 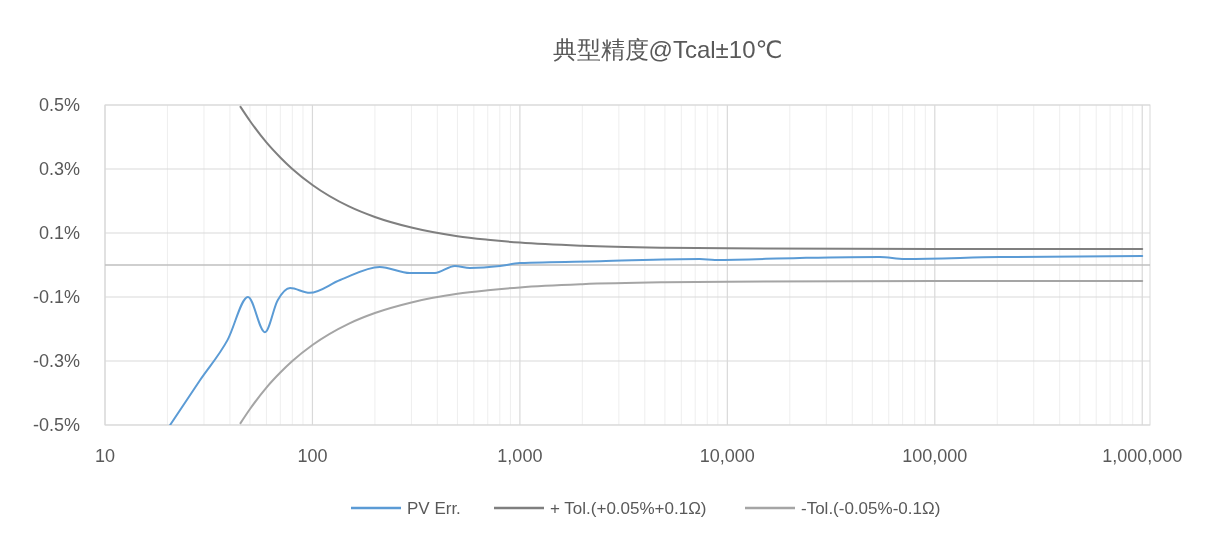 I want to click on x-tick-label: 10, so click(x=105, y=456).